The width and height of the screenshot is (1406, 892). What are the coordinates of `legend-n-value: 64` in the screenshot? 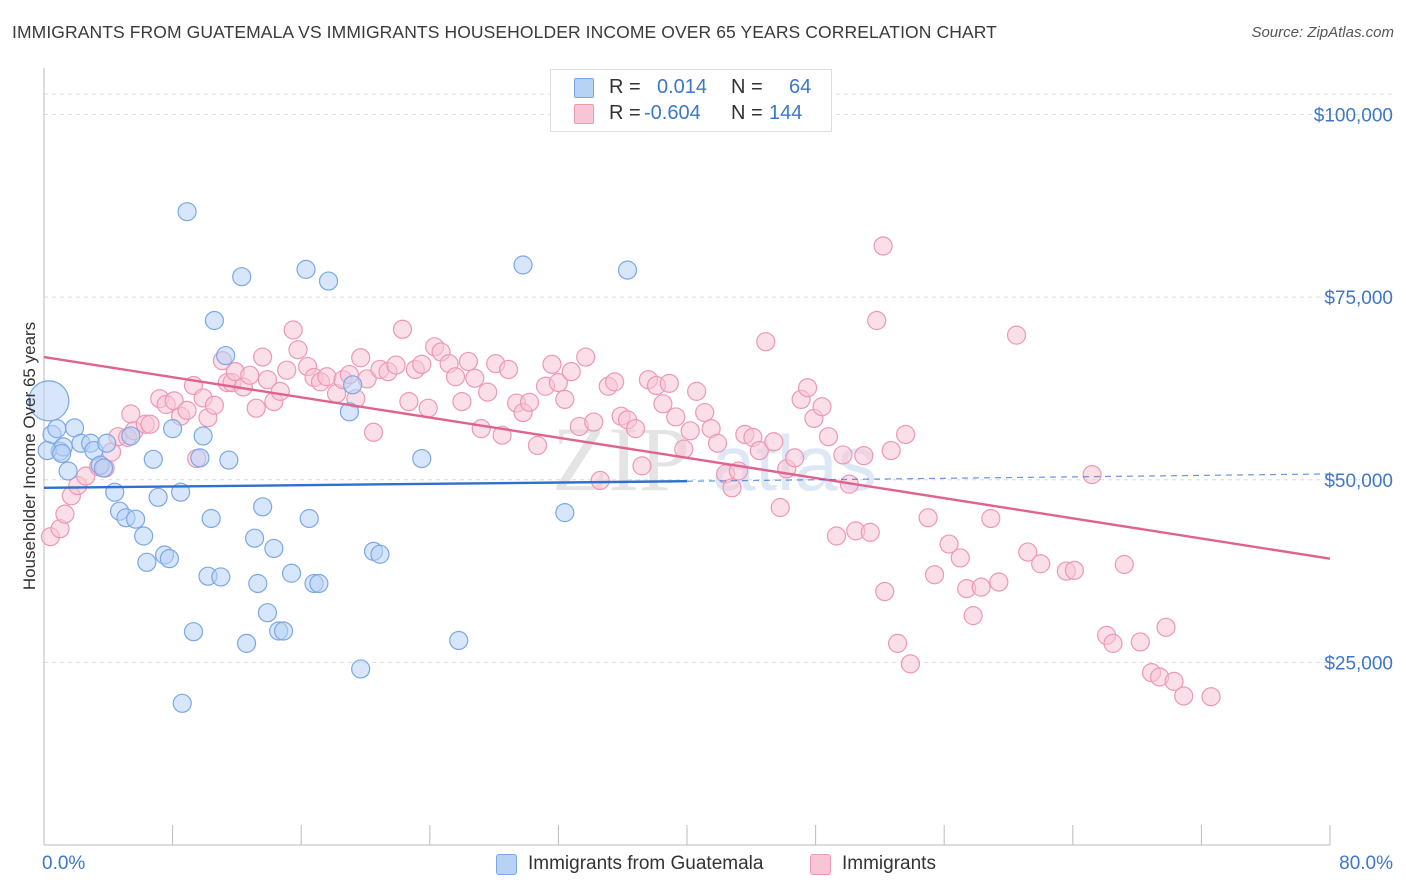 It's located at (800, 87).